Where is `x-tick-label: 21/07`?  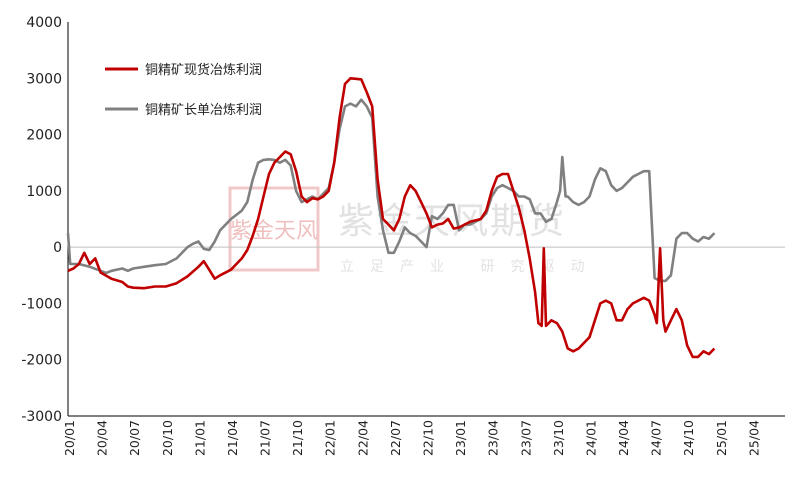
x-tick-label: 21/07 is located at coordinates (265, 438).